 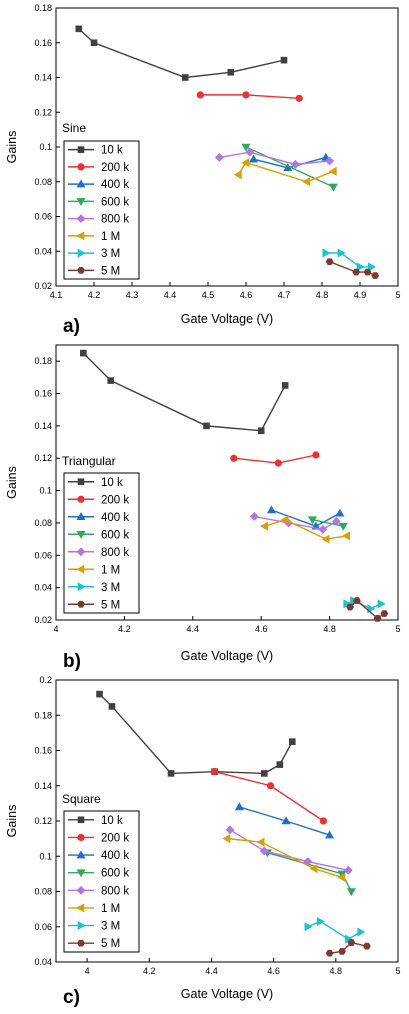 What do you see at coordinates (43, 43) in the screenshot?
I see `y-tick-label: 0.16` at bounding box center [43, 43].